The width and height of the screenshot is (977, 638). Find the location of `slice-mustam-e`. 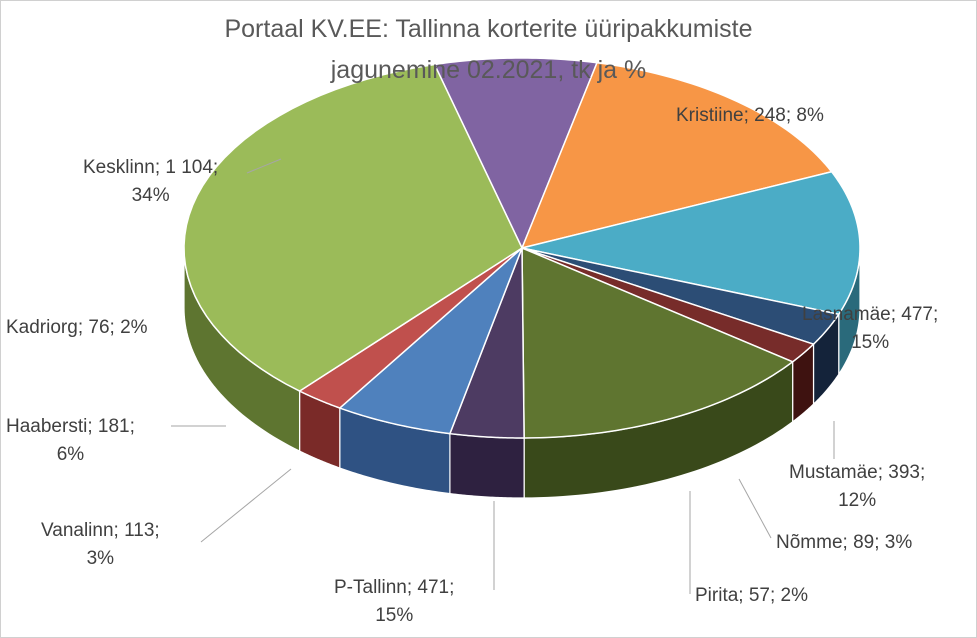

slice-mustam-e is located at coordinates (691, 243).